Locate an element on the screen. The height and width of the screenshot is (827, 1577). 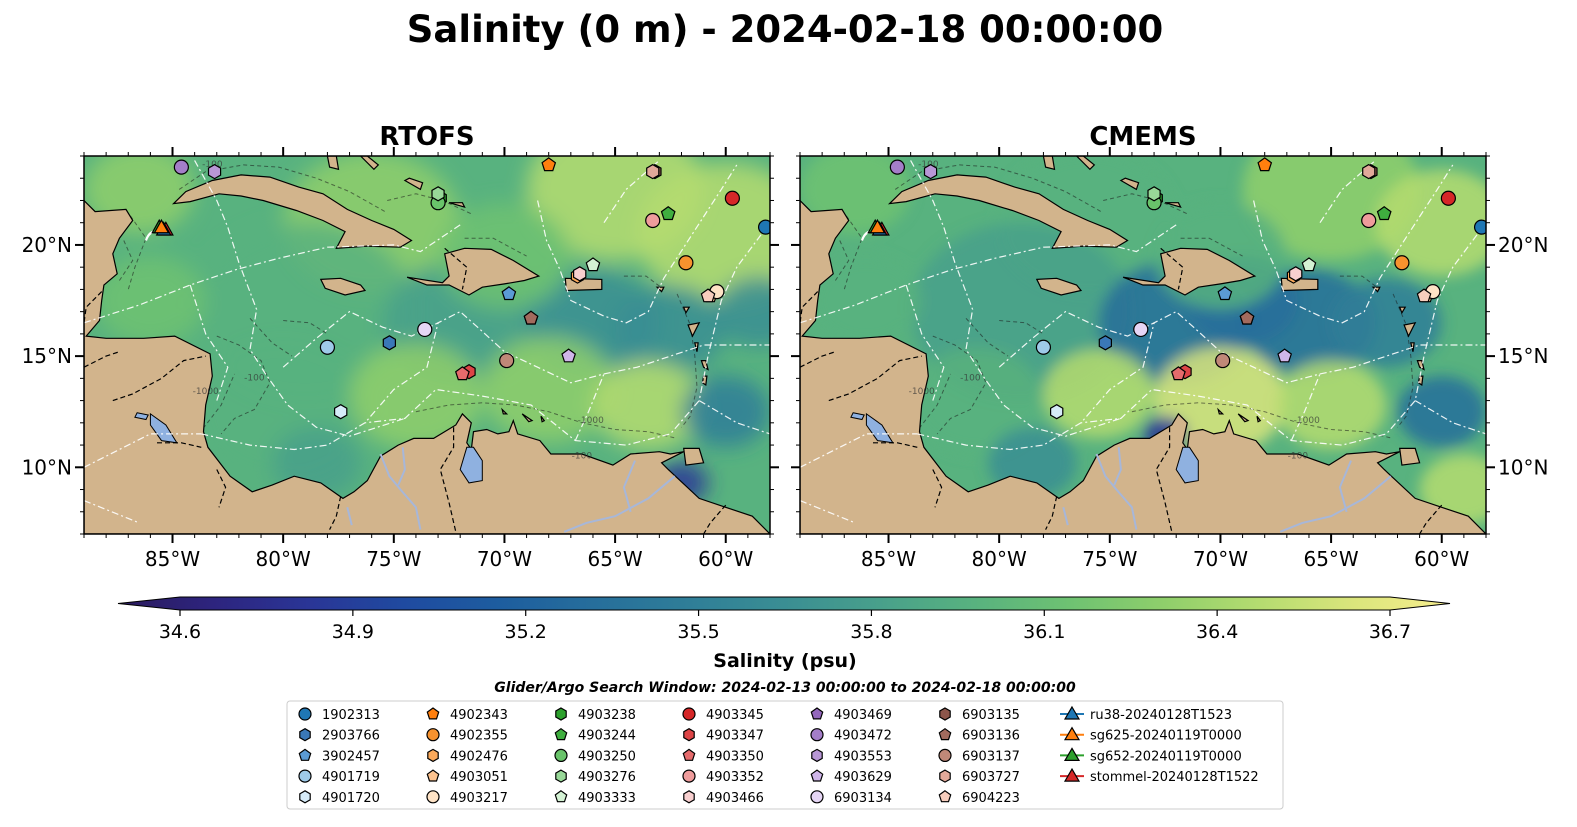
x-tick-label: 80°W is located at coordinates (283, 559).